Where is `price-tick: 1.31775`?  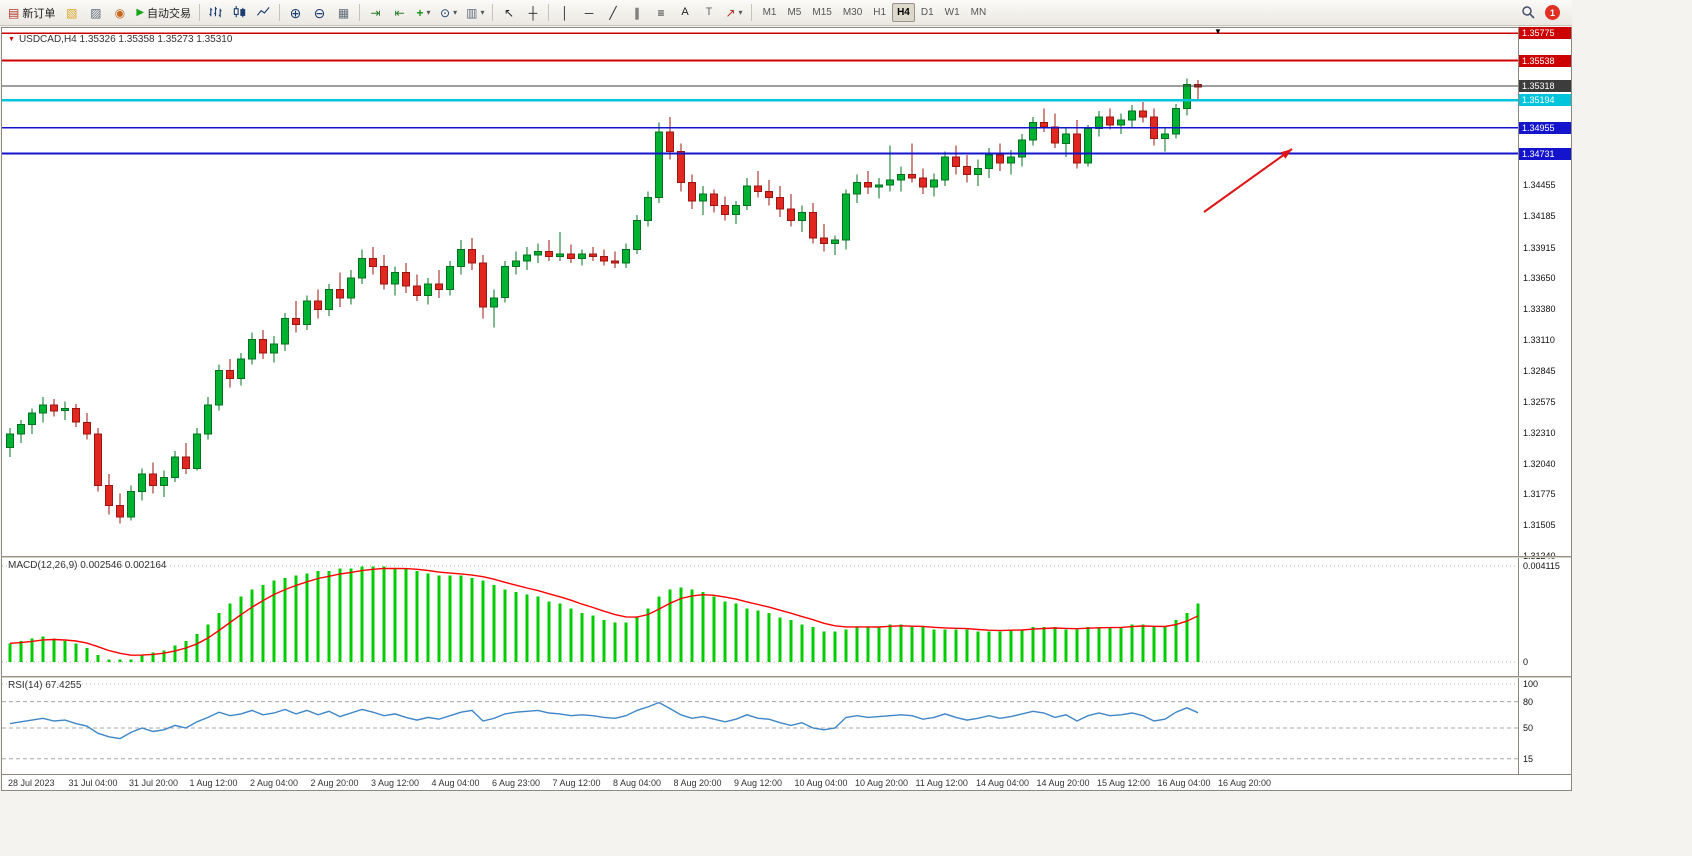 price-tick: 1.31775 is located at coordinates (1539, 494).